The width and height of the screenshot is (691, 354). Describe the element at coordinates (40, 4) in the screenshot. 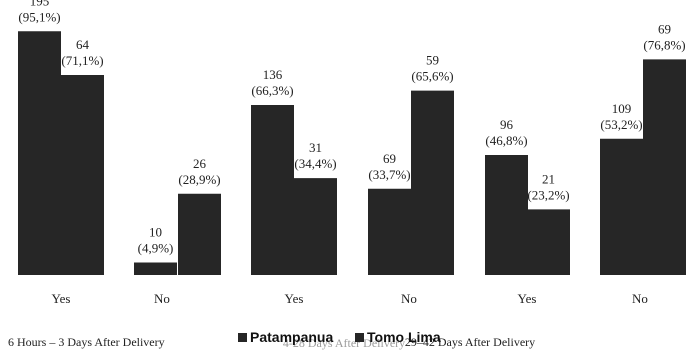

I see `data-label-count: 195` at that location.